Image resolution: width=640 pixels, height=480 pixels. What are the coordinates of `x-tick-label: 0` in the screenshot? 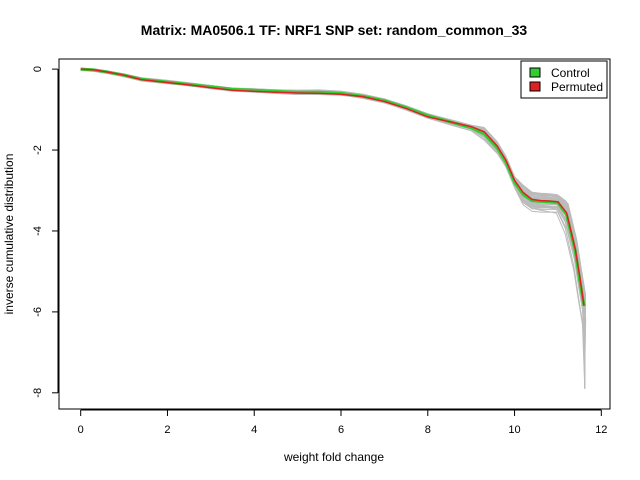 It's located at (81, 430).